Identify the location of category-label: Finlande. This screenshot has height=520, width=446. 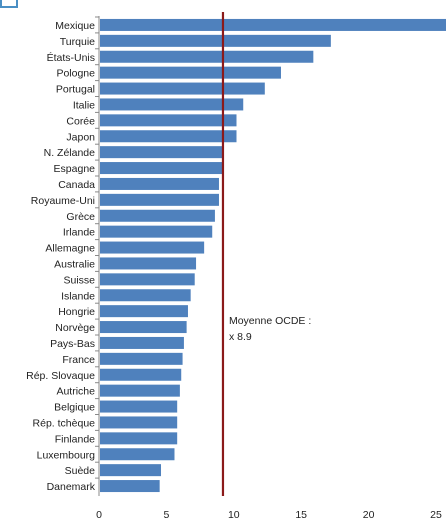
(75, 439).